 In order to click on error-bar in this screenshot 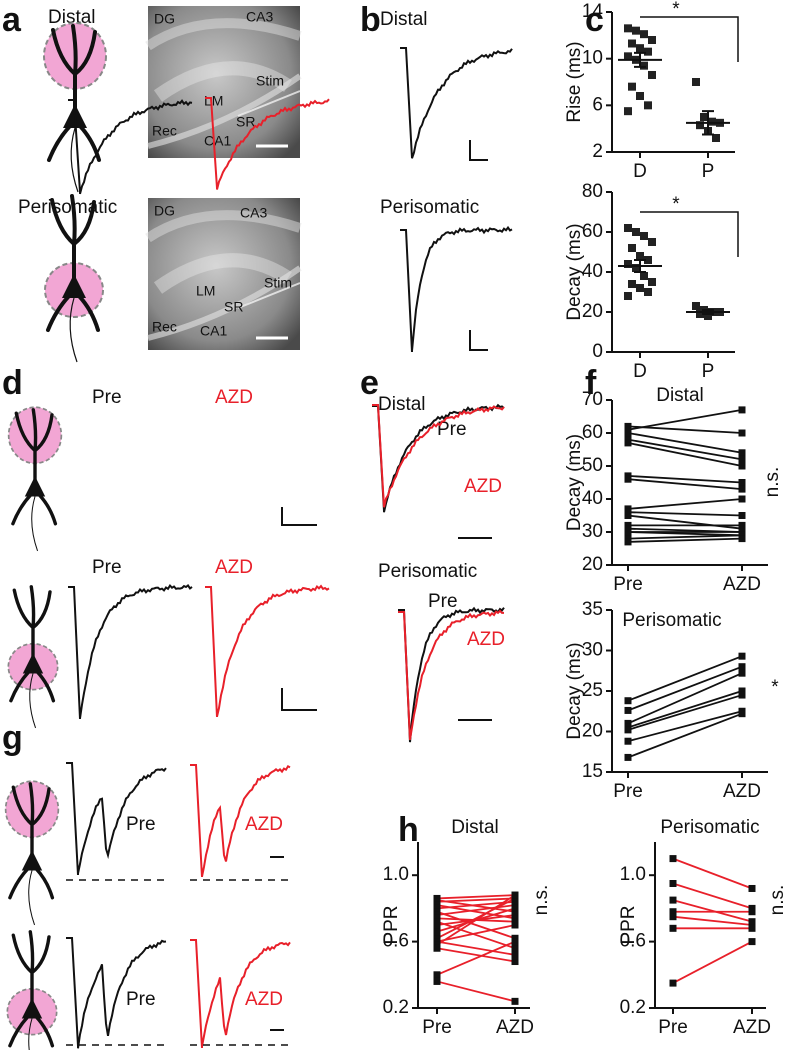, I will do `click(708, 123)`.